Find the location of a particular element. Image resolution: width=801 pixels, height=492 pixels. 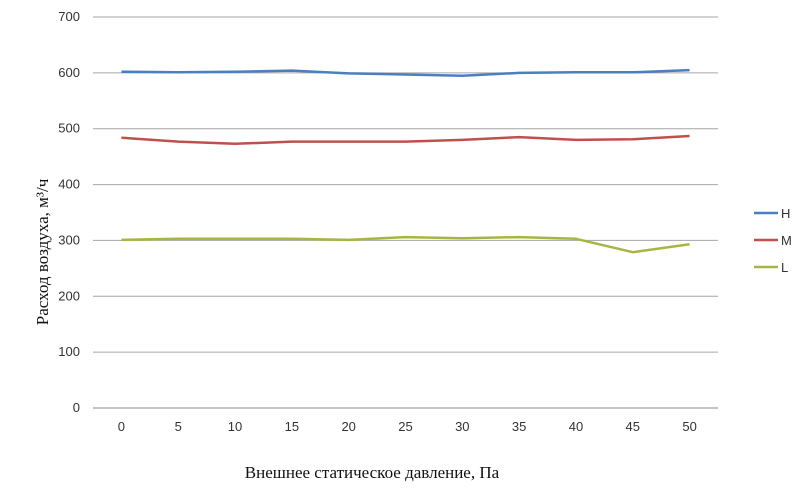

y-tick-label: 100 is located at coordinates (69, 351).